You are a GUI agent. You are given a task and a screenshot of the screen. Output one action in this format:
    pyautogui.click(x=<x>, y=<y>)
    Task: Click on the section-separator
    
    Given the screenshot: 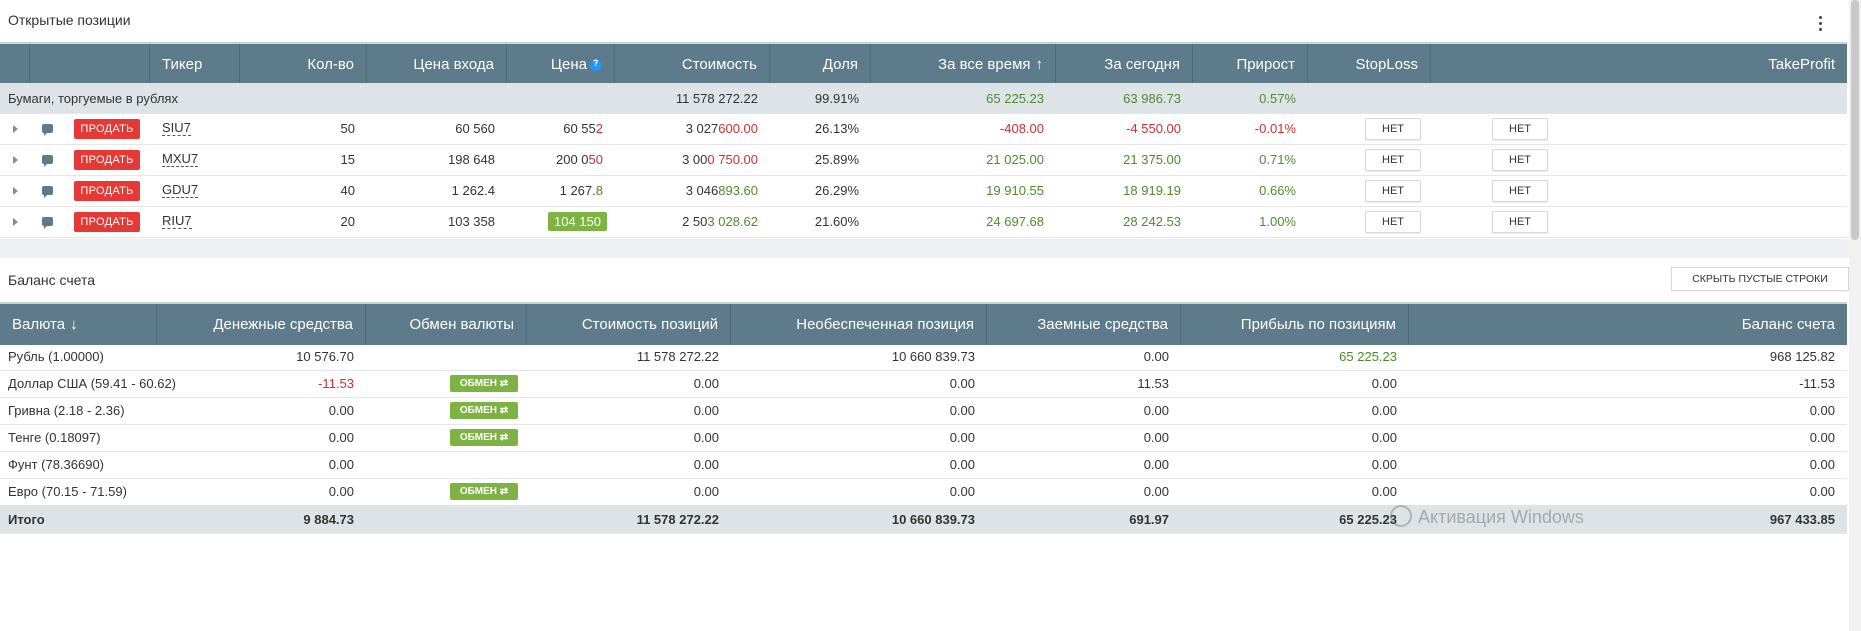 What is the action you would take?
    pyautogui.click(x=930, y=248)
    